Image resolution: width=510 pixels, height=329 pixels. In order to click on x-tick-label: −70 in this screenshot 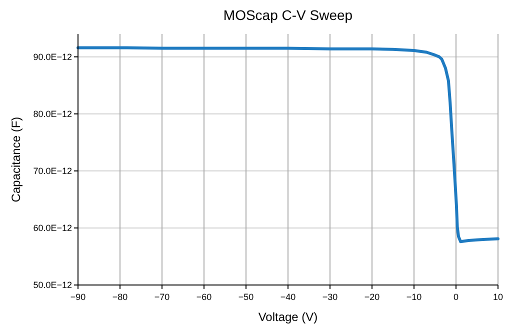, I will do `click(162, 297)`.